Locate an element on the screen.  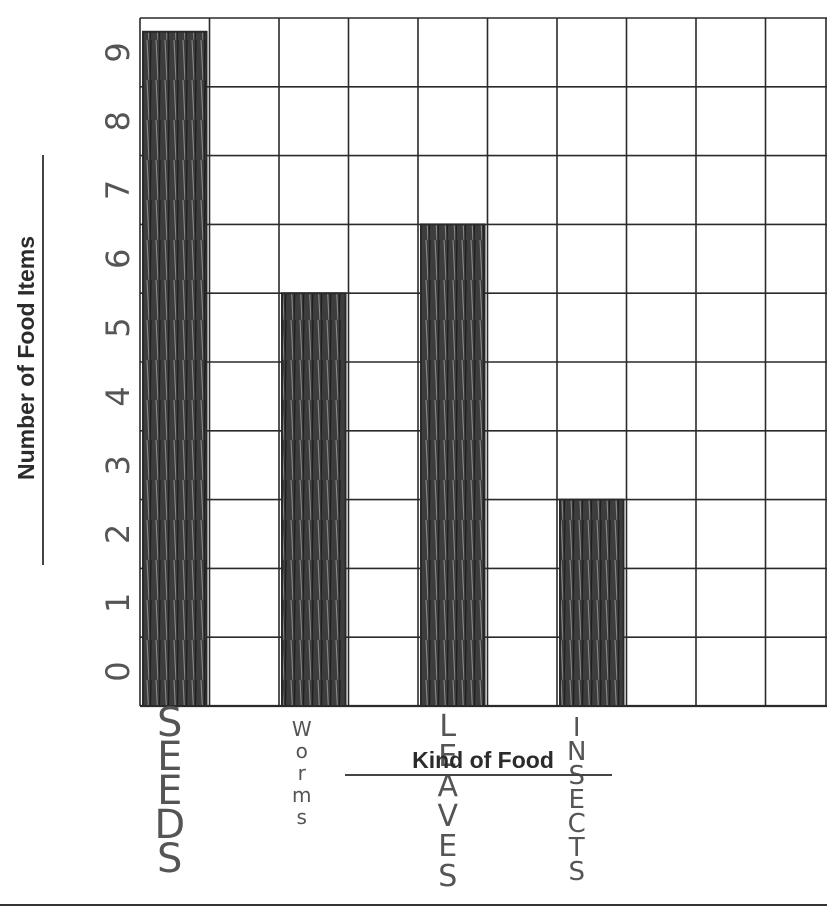
y-tick-label: 6 is located at coordinates (118, 259).